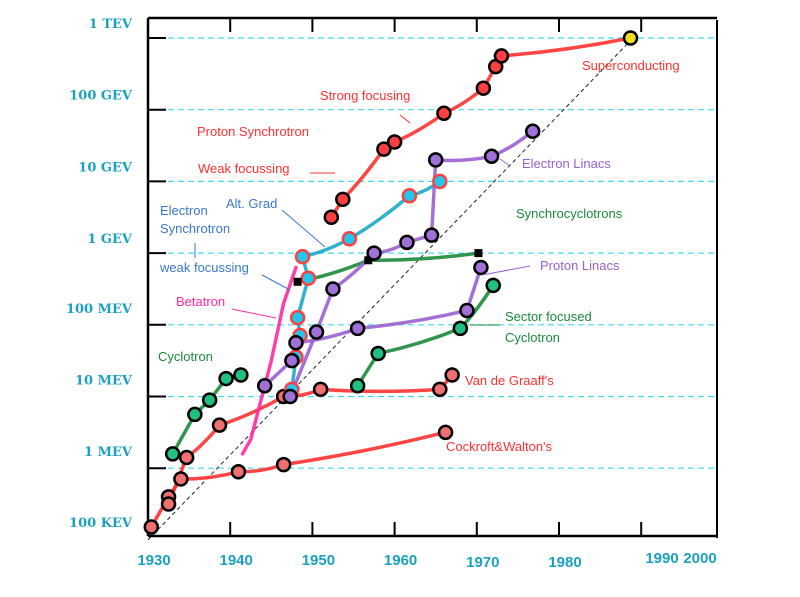 The image size is (800, 597). Describe the element at coordinates (101, 523) in the screenshot. I see `y-tick-label: 100 KEV` at that location.